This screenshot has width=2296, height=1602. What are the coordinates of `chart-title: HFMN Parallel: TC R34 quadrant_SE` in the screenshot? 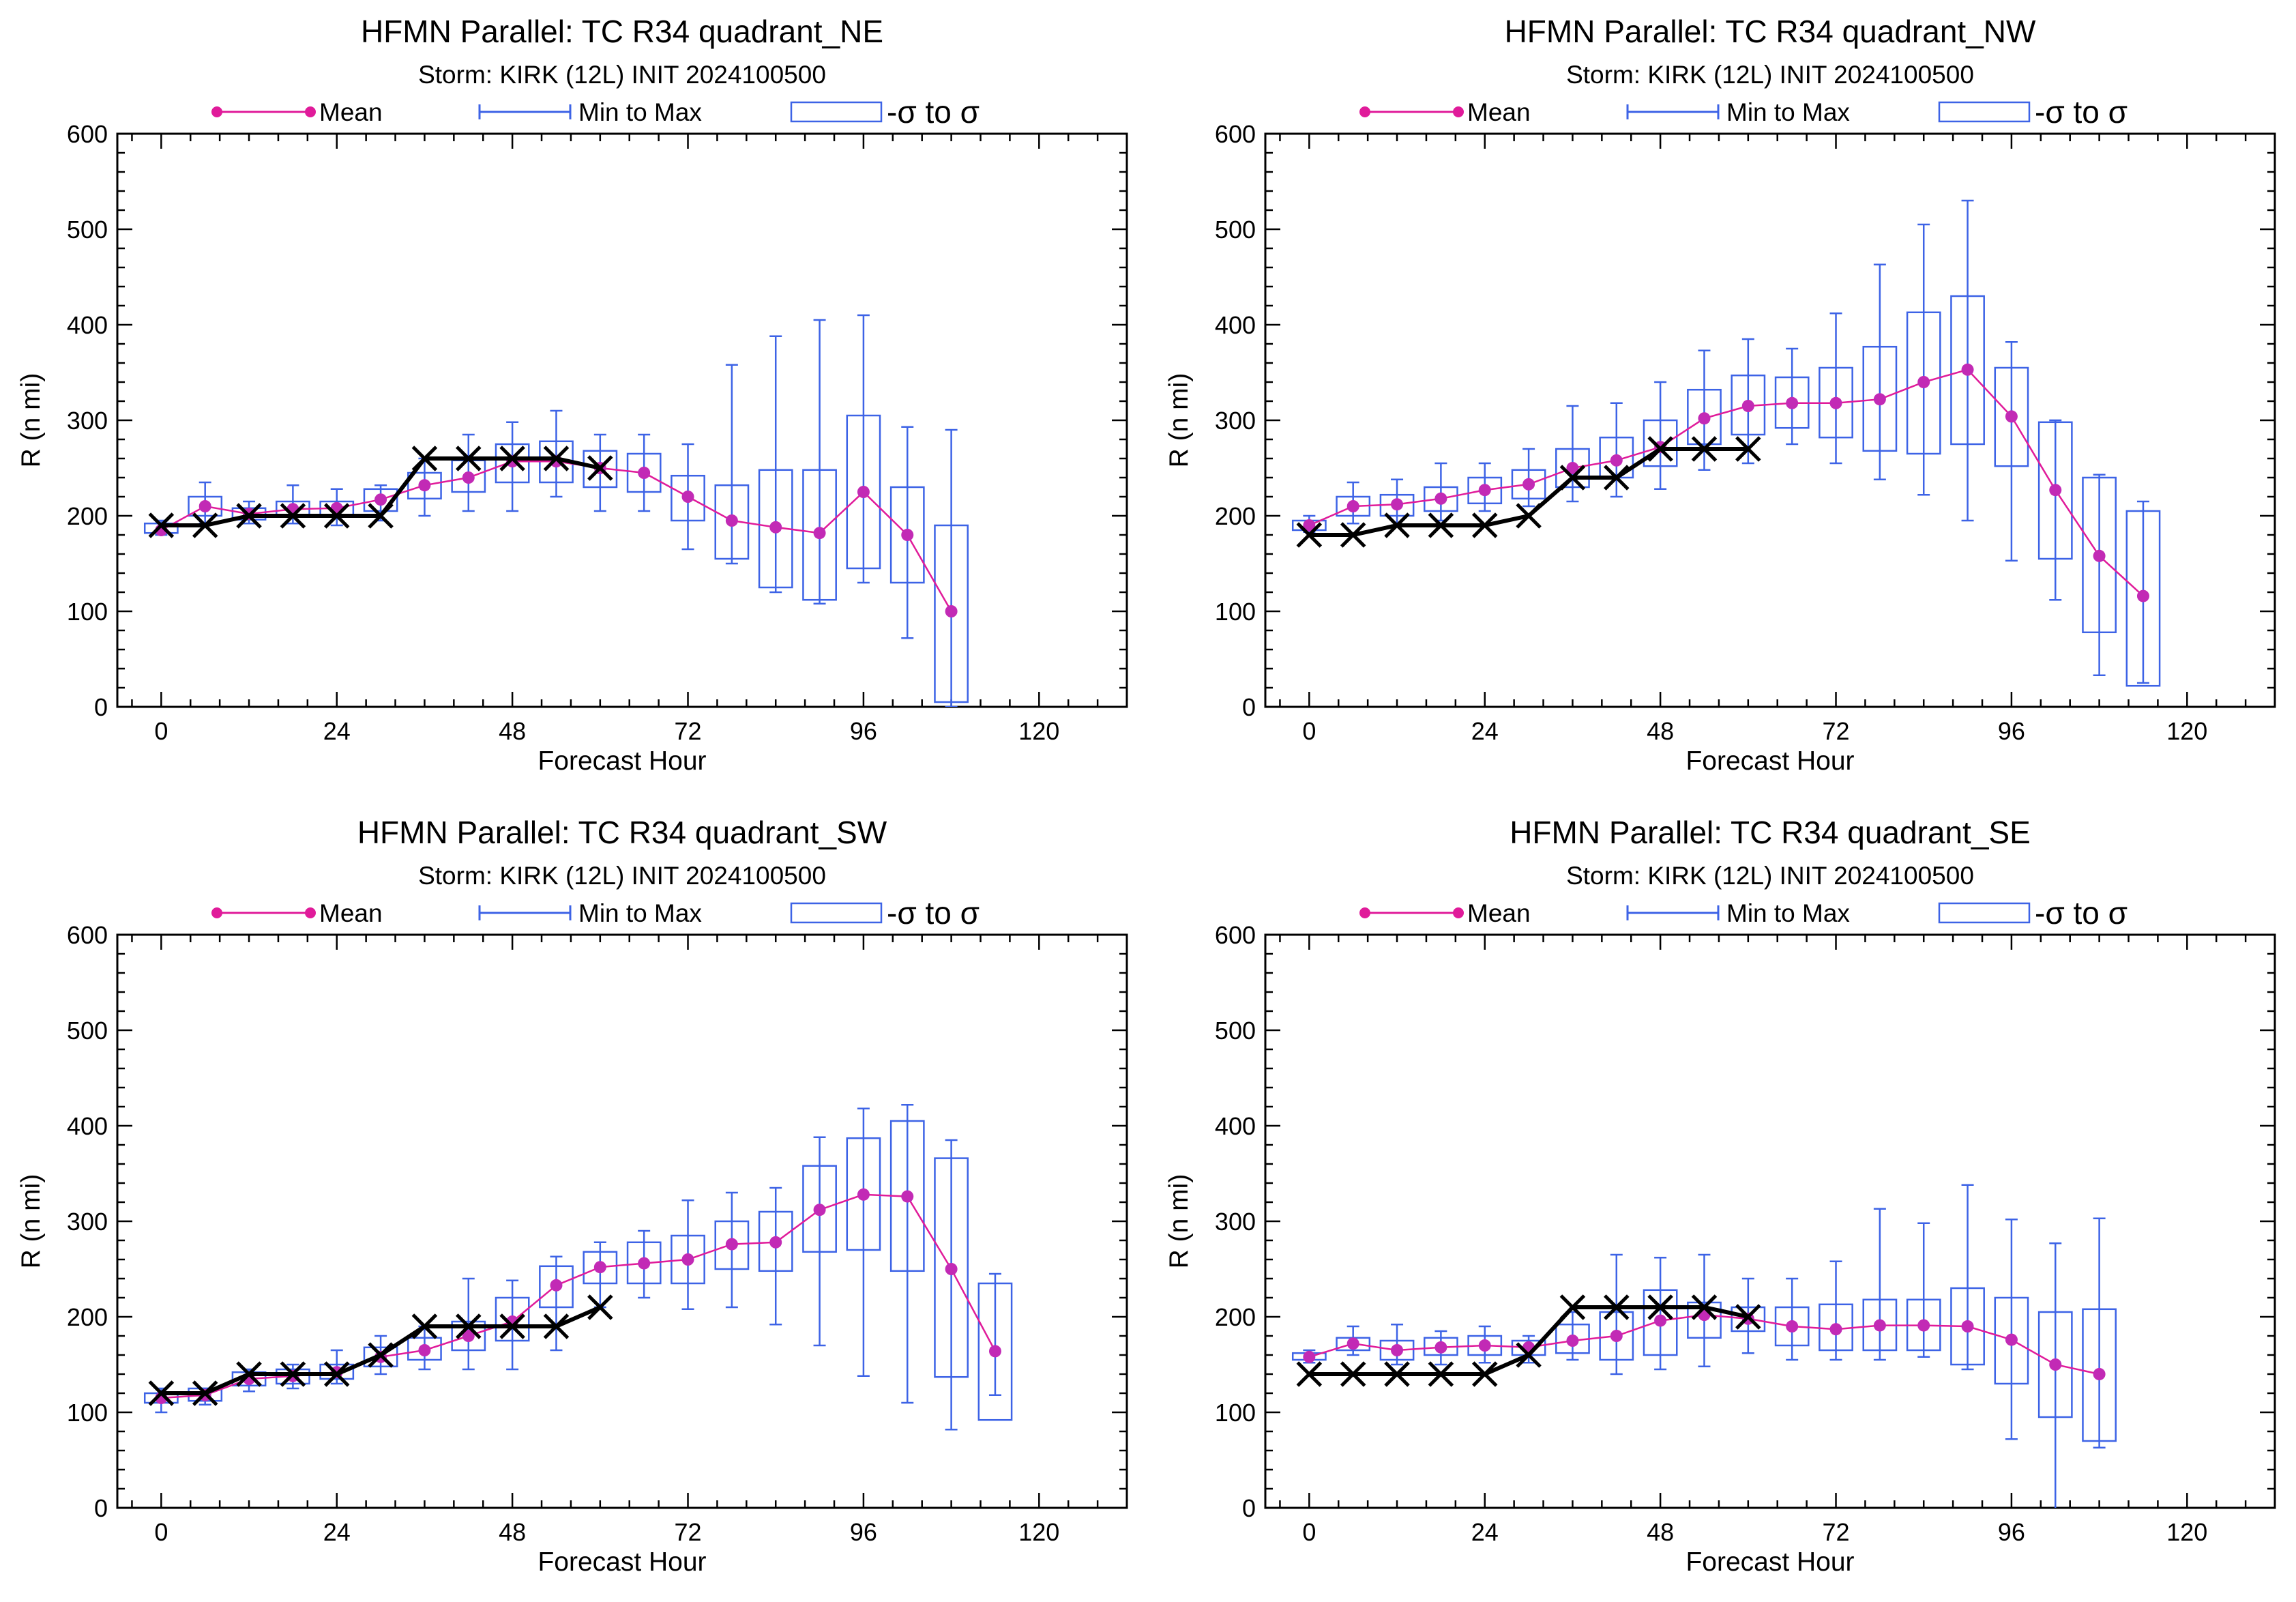 It's located at (1771, 832).